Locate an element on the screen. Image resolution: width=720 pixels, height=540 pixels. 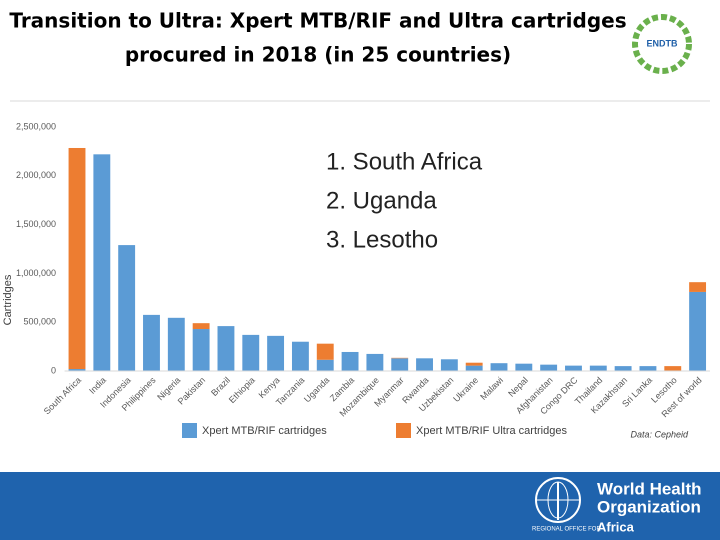
logo-text: ENDTB is located at coordinates (662, 43).